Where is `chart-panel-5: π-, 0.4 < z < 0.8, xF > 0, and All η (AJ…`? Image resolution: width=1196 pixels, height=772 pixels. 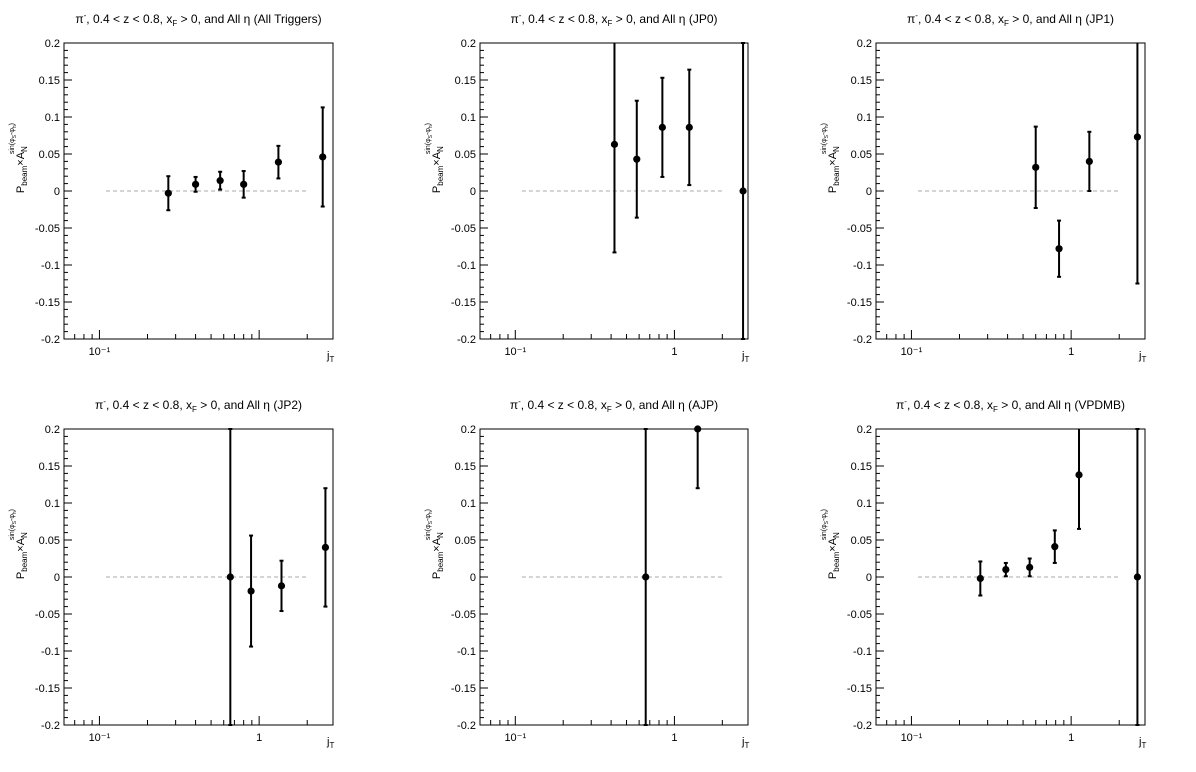 chart-panel-5: π-, 0.4 < z < 0.8, xF > 0, and All η (AJ… is located at coordinates (587, 573).